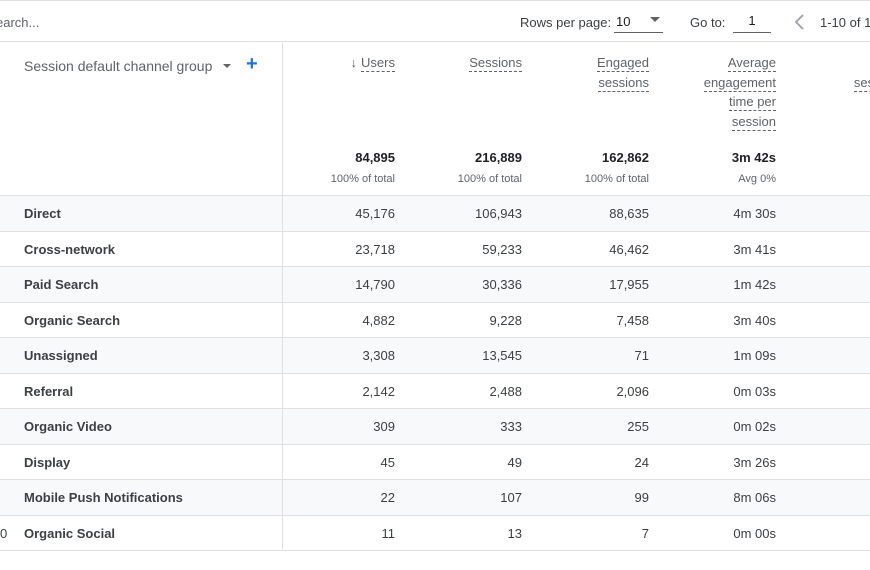  Describe the element at coordinates (502, 284) in the screenshot. I see `cell-sessions: 30,336` at that location.